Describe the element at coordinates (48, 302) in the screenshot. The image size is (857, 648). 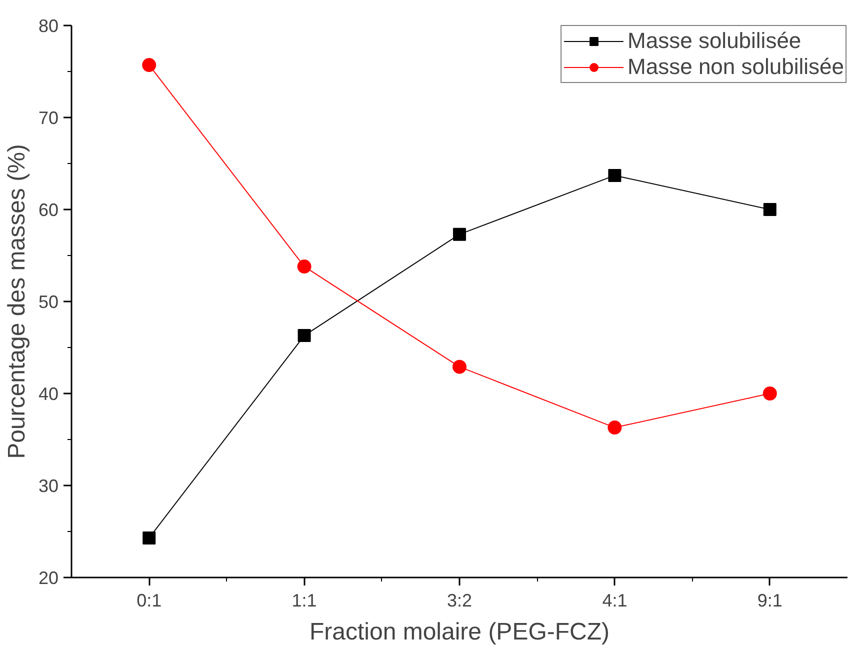
I see `y-tick-label: 50` at that location.